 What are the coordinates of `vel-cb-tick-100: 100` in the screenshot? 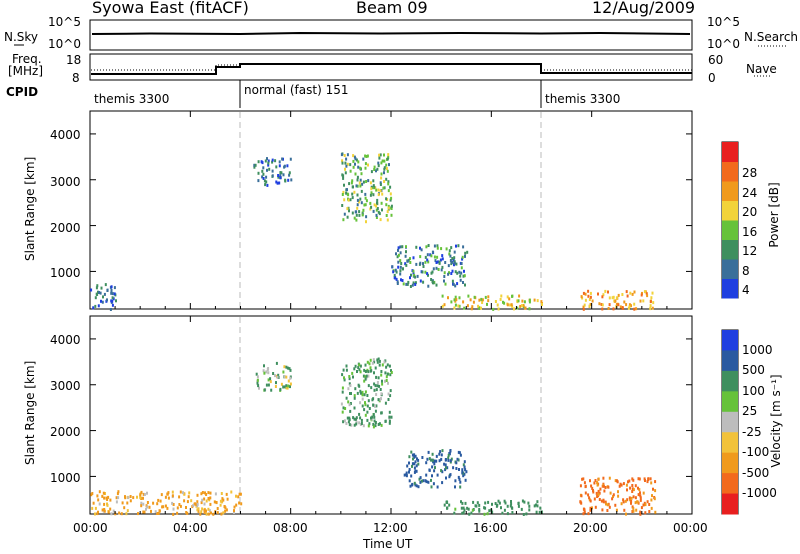 It's located at (753, 391).